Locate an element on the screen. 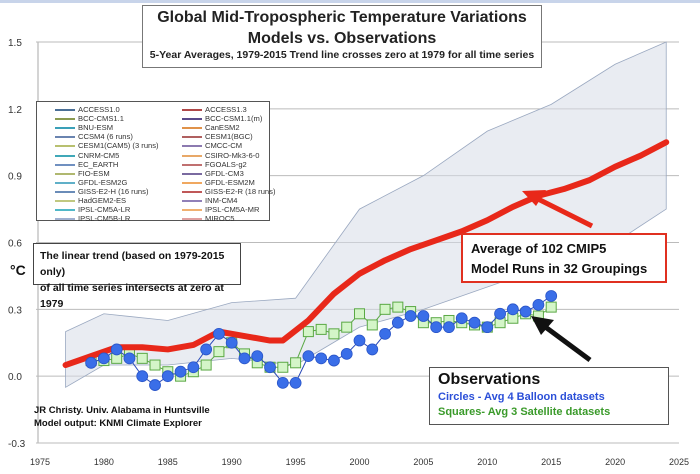 Image resolution: width=700 pixels, height=474 pixels. x-tick-label: 2025 is located at coordinates (679, 462).